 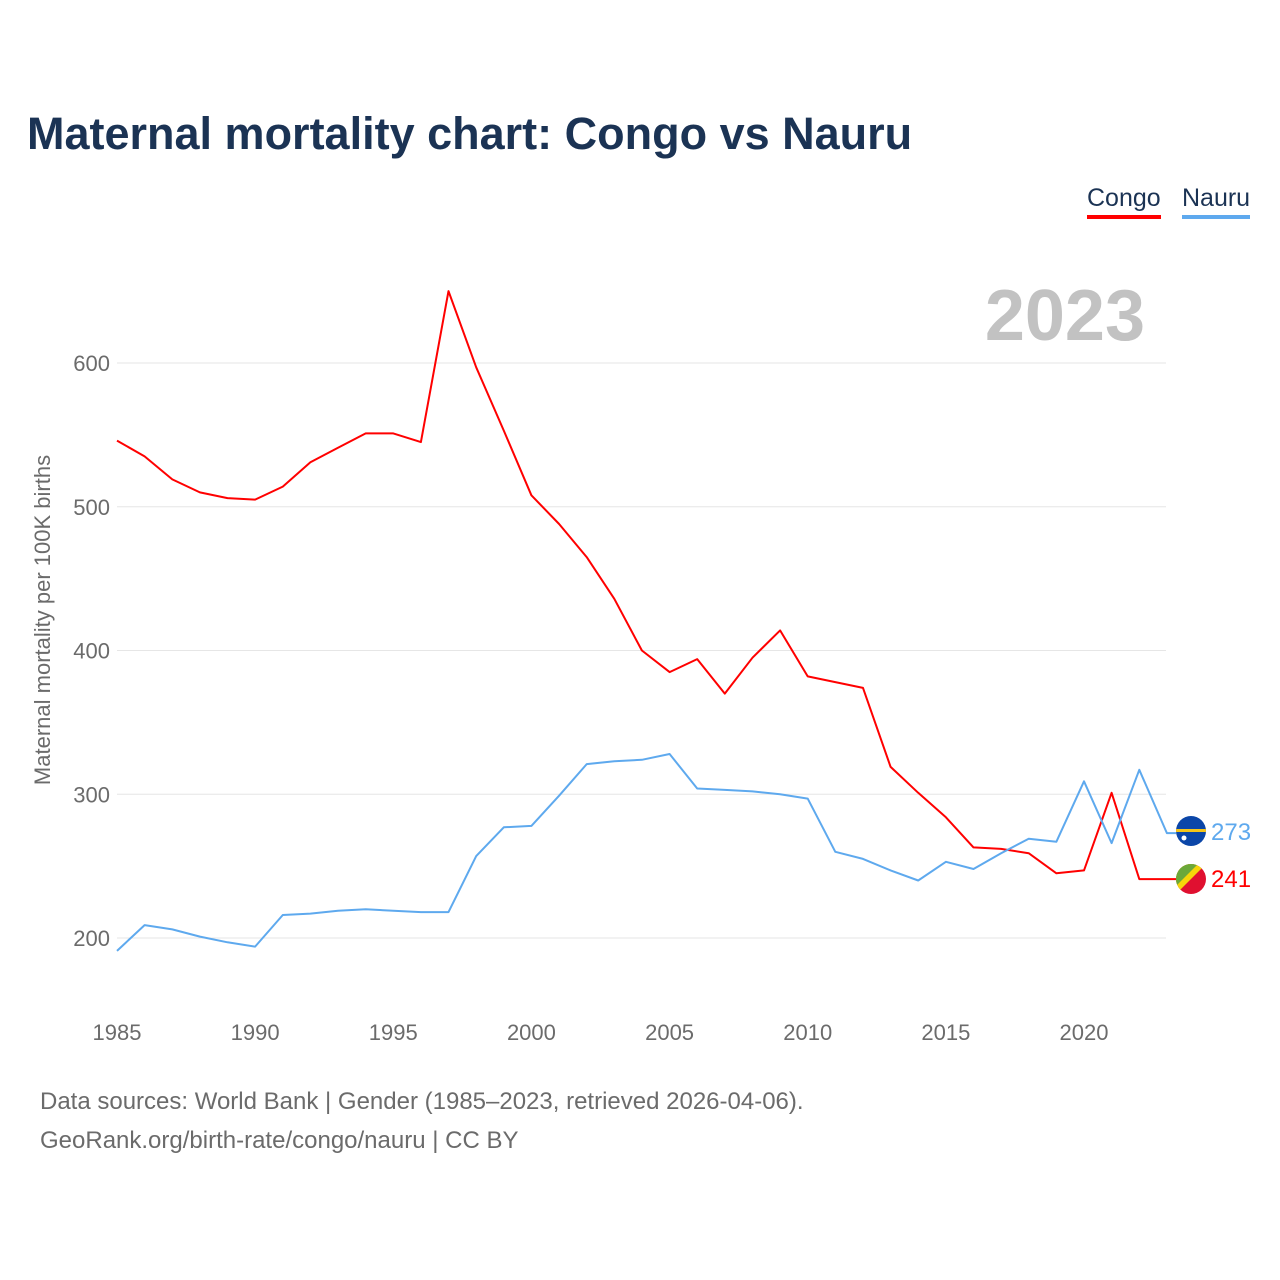 I want to click on y-axis-label: Maternal mortality per 100K births, so click(x=42, y=620).